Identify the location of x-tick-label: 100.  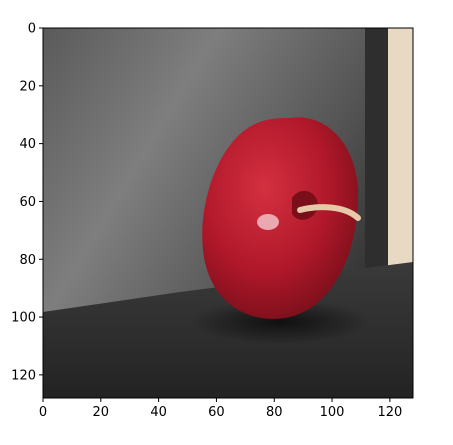
(332, 412).